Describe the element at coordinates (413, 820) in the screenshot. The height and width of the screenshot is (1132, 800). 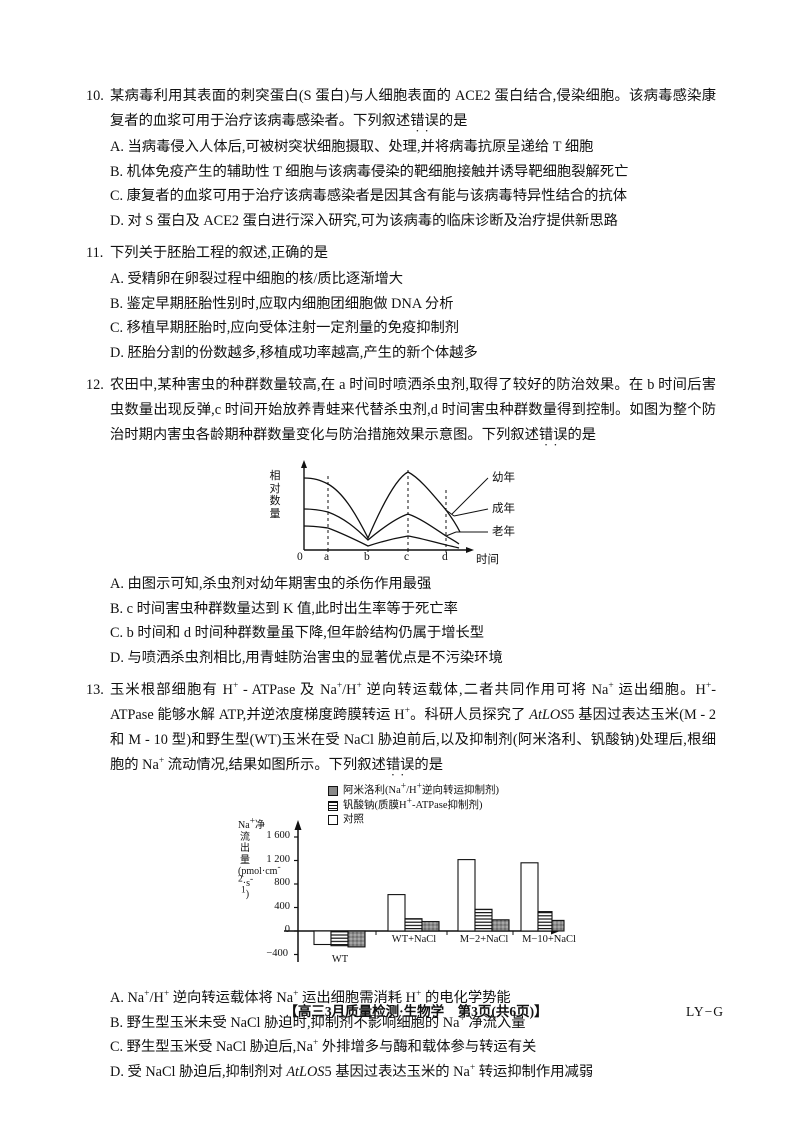
I see `legend-item-control: 对照` at that location.